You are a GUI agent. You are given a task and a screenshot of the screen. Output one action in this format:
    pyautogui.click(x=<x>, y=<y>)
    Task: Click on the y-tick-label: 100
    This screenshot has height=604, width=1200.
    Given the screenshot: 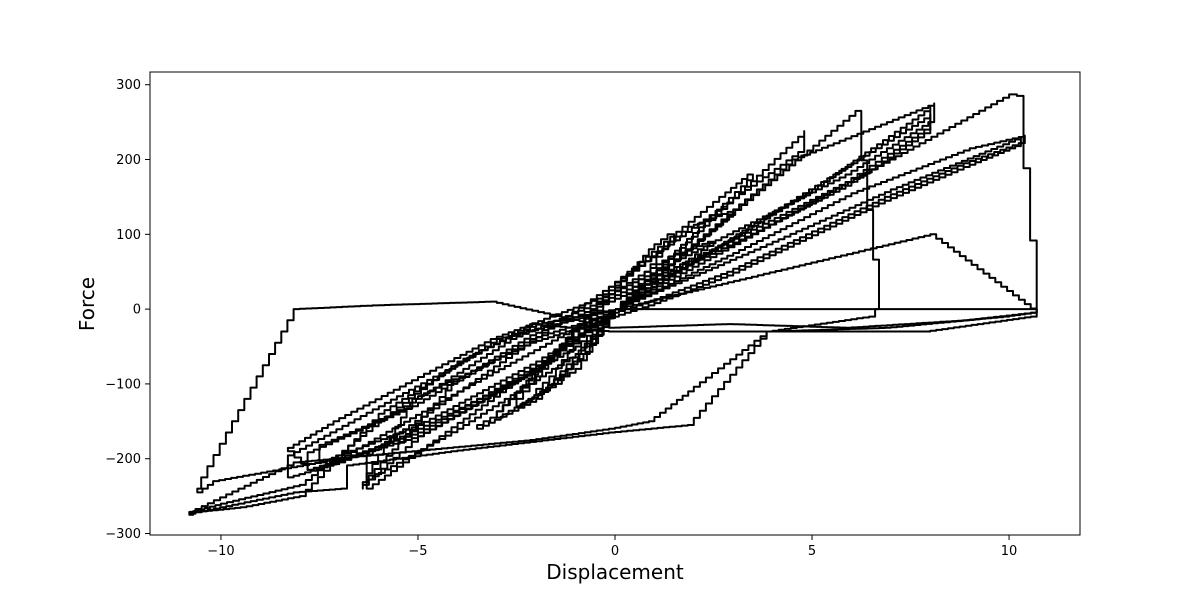 What is the action you would take?
    pyautogui.click(x=128, y=235)
    